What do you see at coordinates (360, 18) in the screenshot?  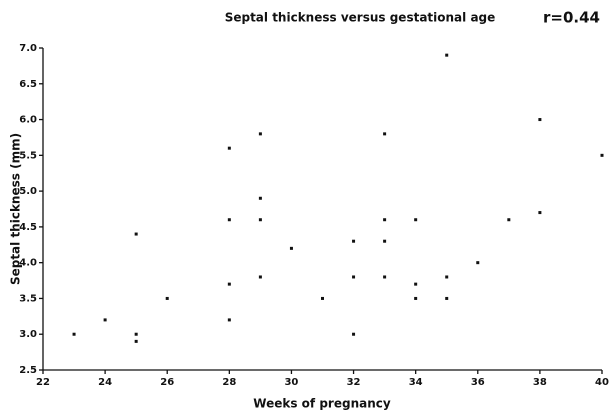 I see `chart-title: Septal thickness versus gestational age` at bounding box center [360, 18].